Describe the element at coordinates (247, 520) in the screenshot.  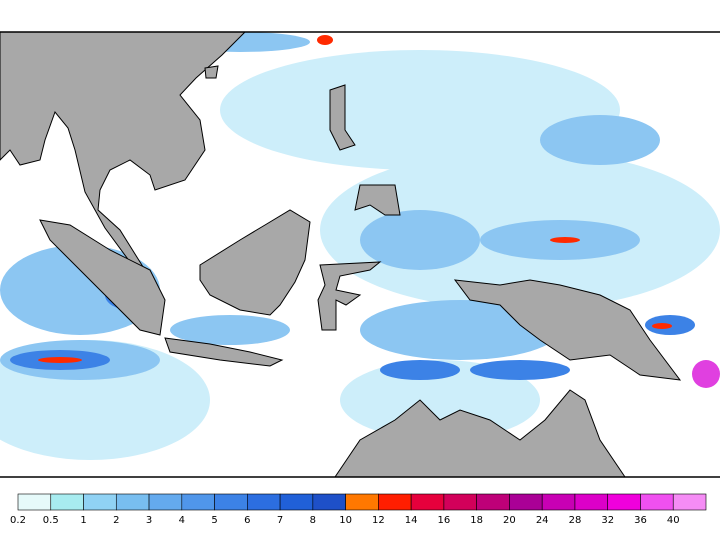
I see `colorbar-label: 6` at that location.